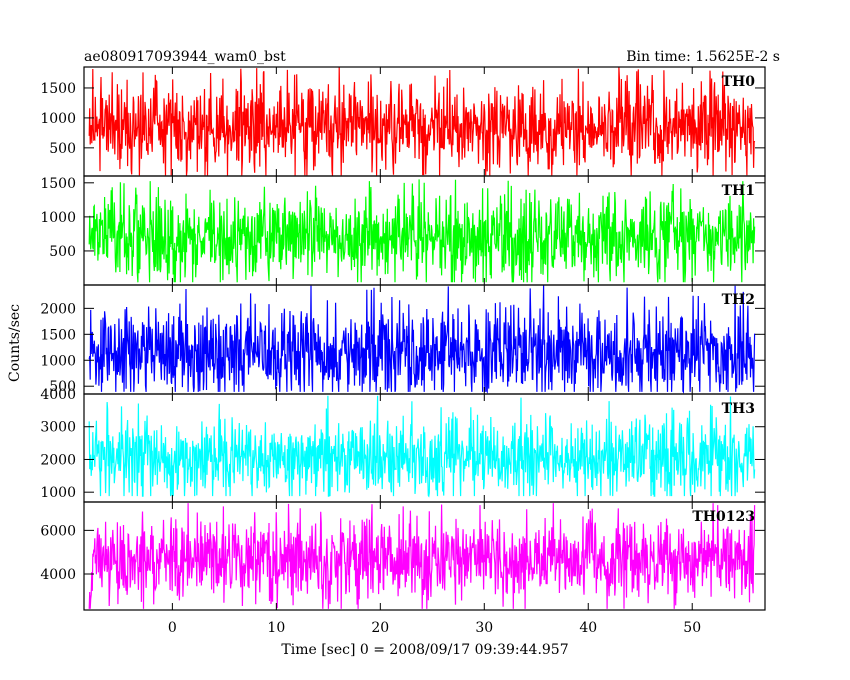  Describe the element at coordinates (422, 446) in the screenshot. I see `series-line-th3` at that location.